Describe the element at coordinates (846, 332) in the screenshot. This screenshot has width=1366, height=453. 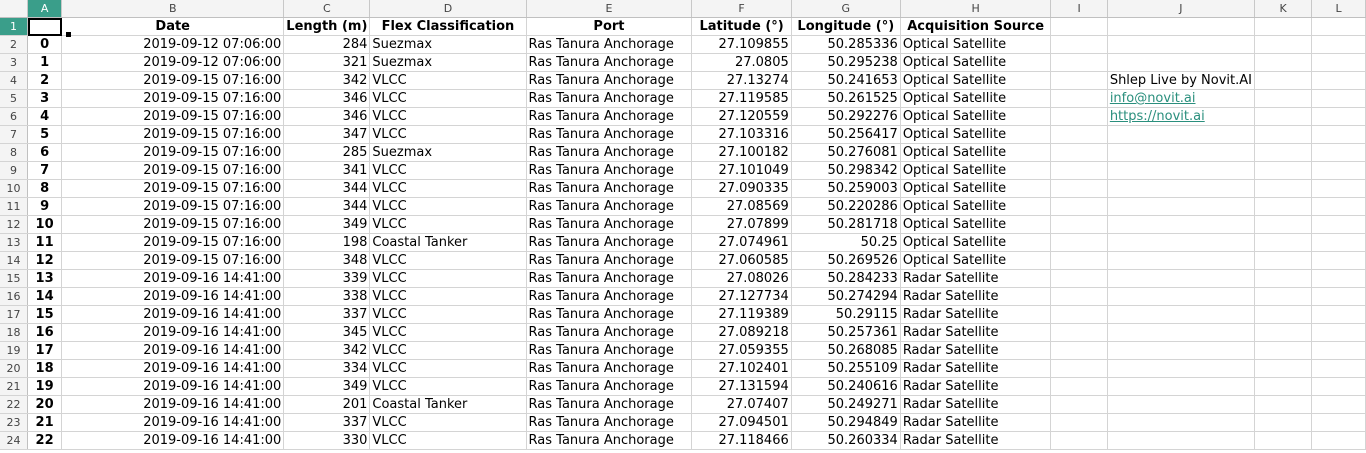
I see `cell-longitude: 50.257361` at that location.